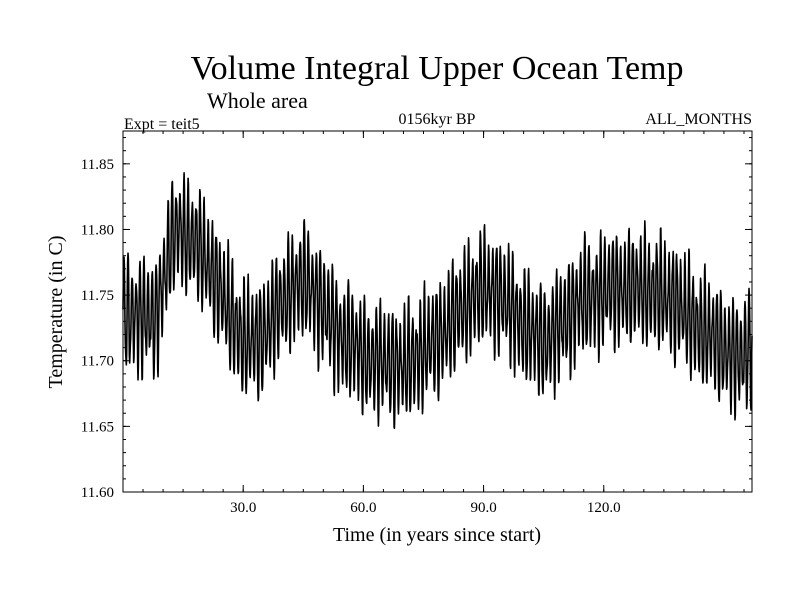  I want to click on x-tick-labels: 30.0 60.0 90.0 120.0, so click(425, 508).